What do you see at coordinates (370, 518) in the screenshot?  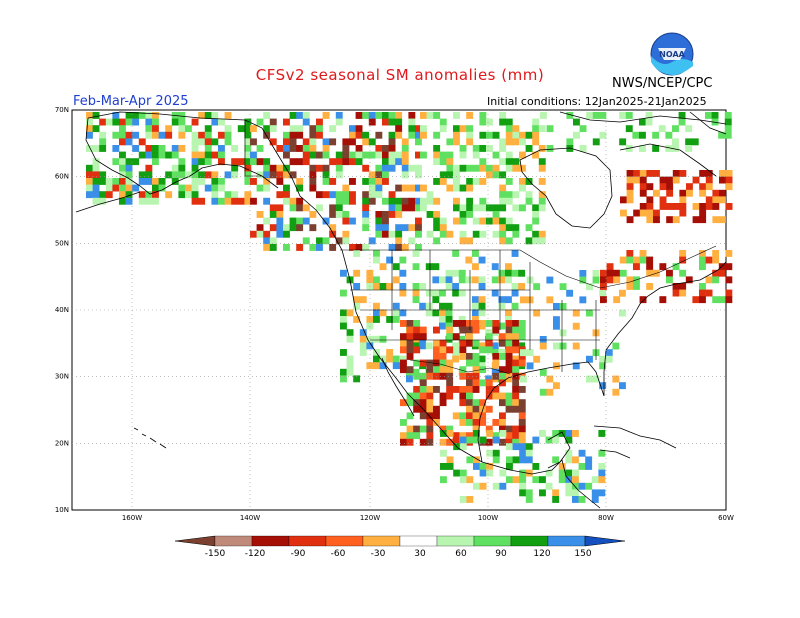 I see `lon-label: 120W` at bounding box center [370, 518].